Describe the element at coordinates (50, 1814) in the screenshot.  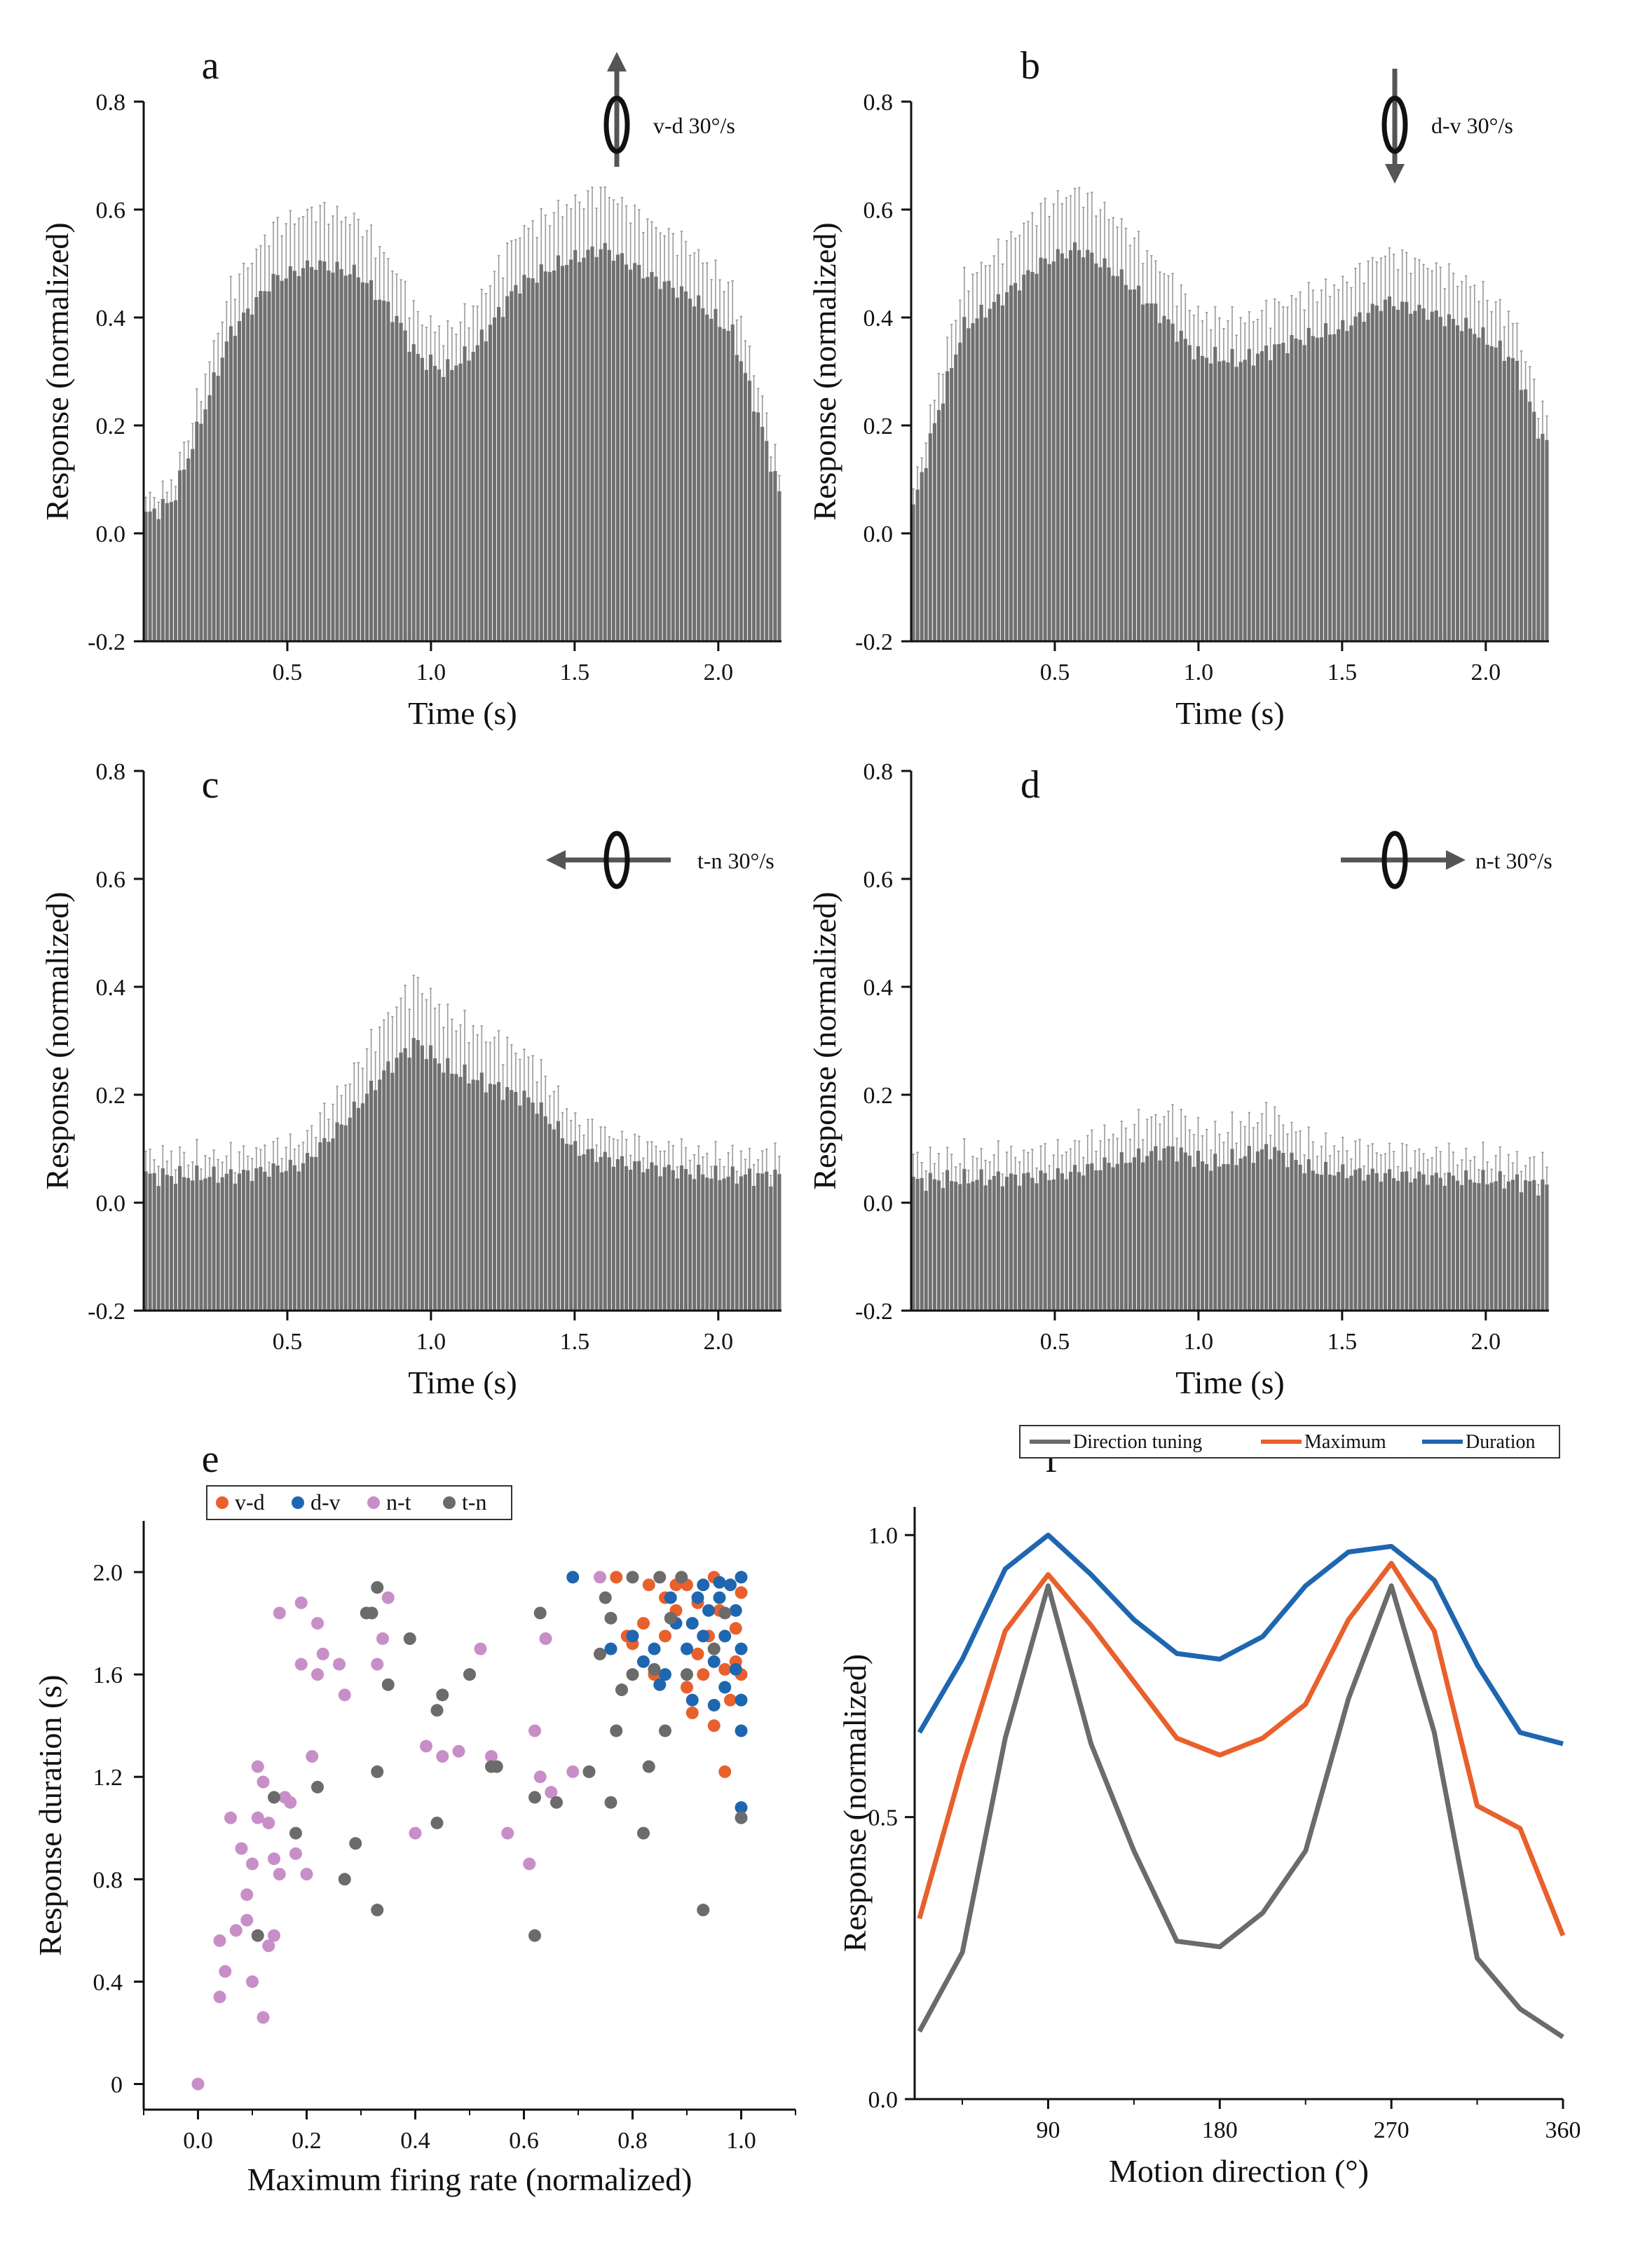
I see `y-axis-title: Response duration (s)` at that location.